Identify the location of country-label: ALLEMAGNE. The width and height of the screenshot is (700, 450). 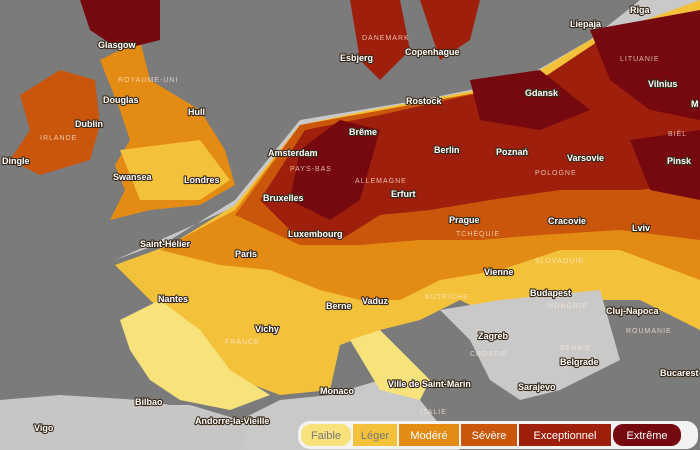
(381, 181).